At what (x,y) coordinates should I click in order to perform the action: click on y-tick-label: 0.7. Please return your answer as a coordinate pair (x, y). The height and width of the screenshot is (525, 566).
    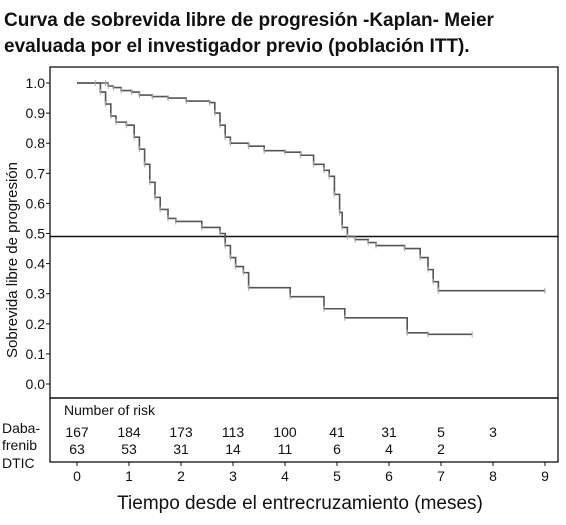
    Looking at the image, I should click on (36, 173).